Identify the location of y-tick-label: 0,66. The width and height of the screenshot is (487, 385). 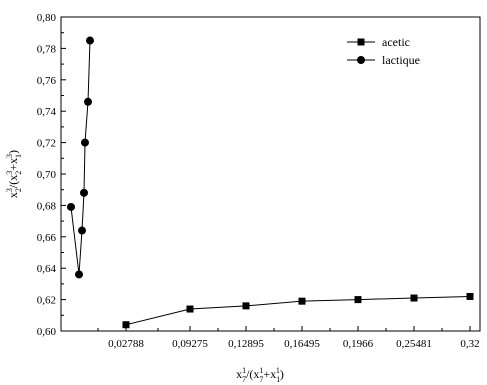
(47, 238).